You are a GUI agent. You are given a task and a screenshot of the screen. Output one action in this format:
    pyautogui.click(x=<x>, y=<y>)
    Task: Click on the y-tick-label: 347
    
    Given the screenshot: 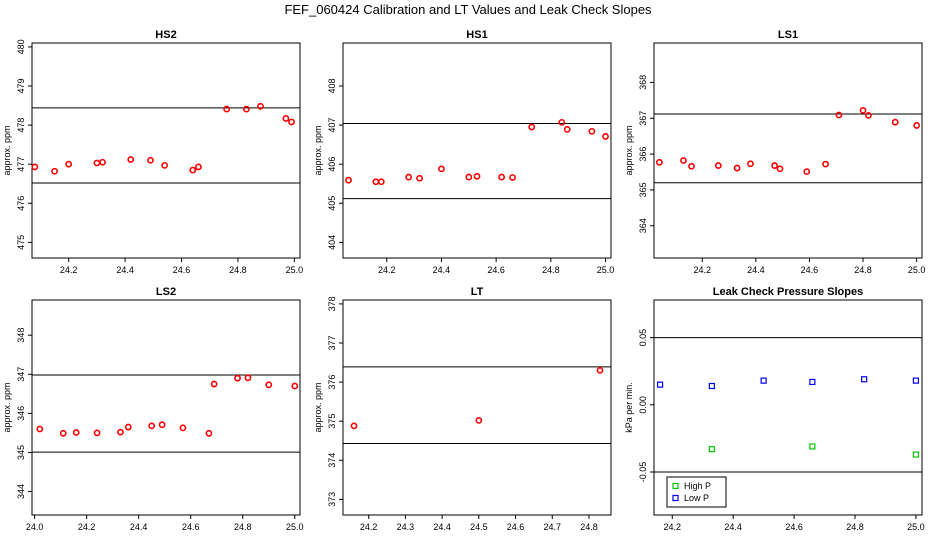 What is the action you would take?
    pyautogui.click(x=21, y=374)
    